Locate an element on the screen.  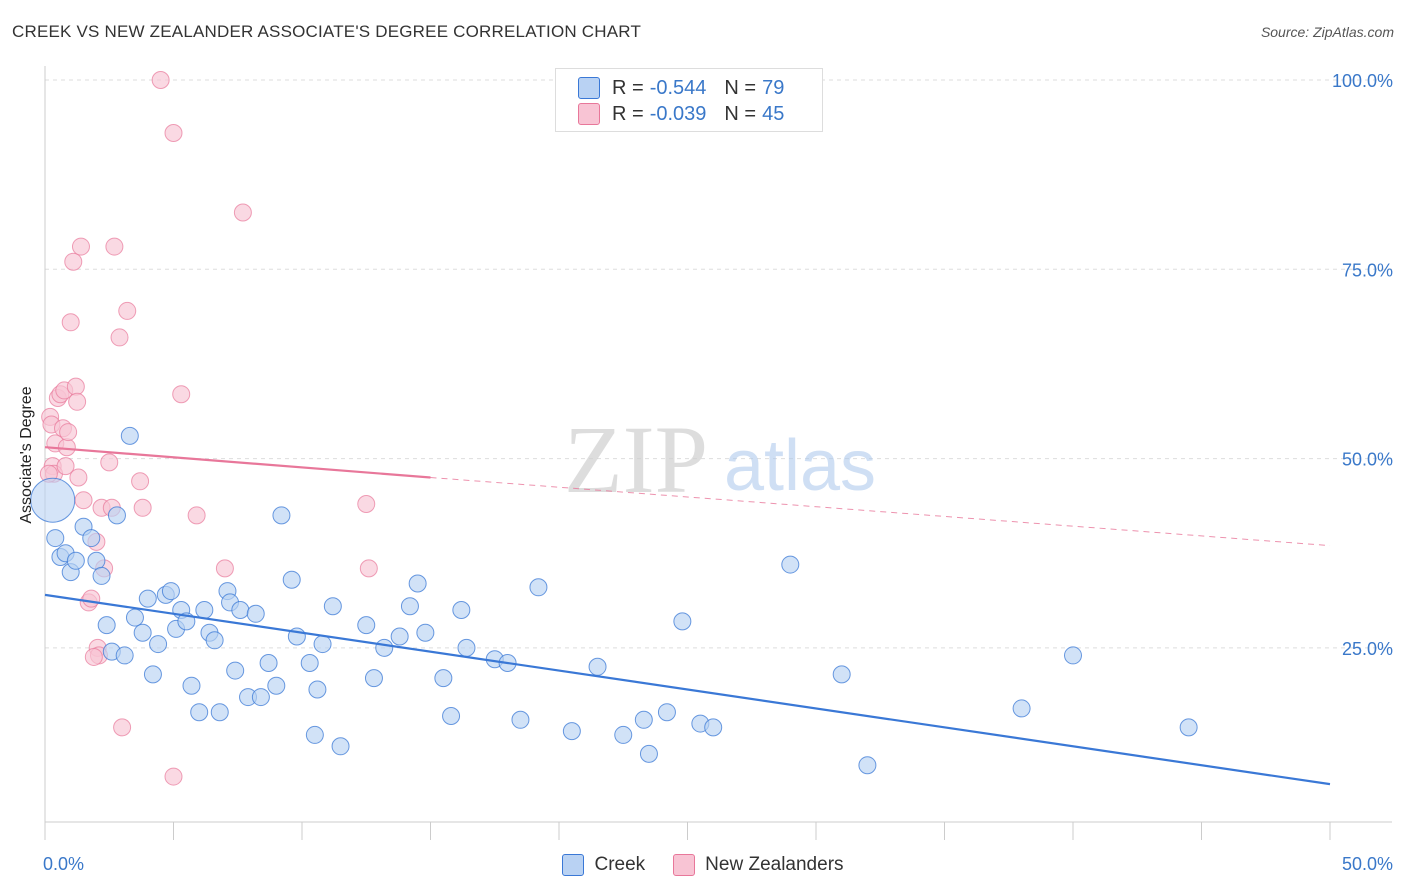
y-tick-label: 25.0% is located at coordinates (1367, 649).